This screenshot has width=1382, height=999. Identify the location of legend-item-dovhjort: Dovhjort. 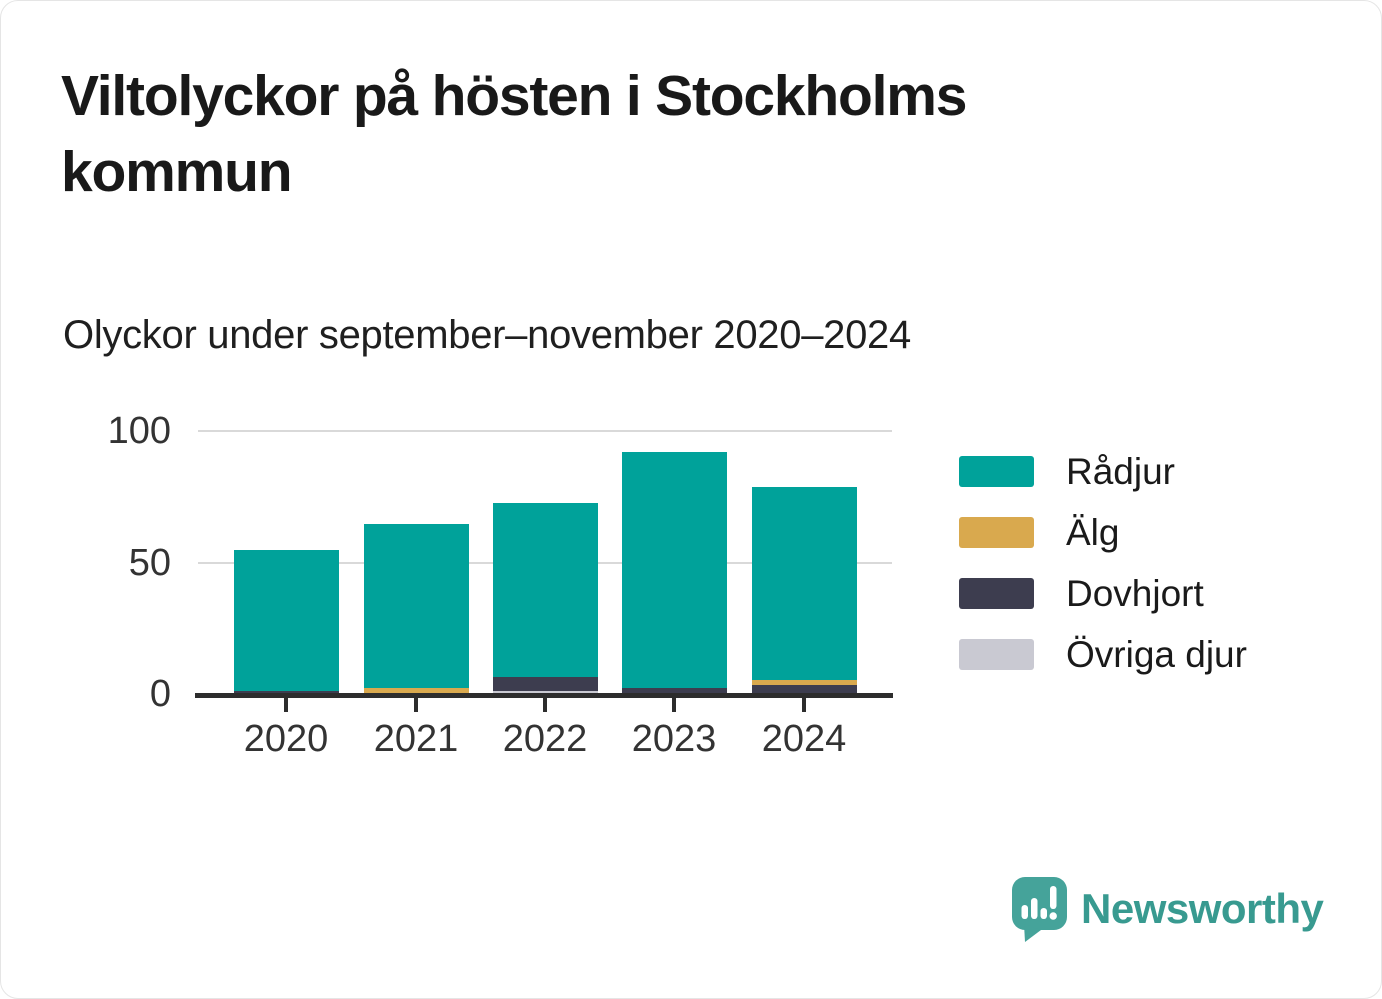
(1139, 593).